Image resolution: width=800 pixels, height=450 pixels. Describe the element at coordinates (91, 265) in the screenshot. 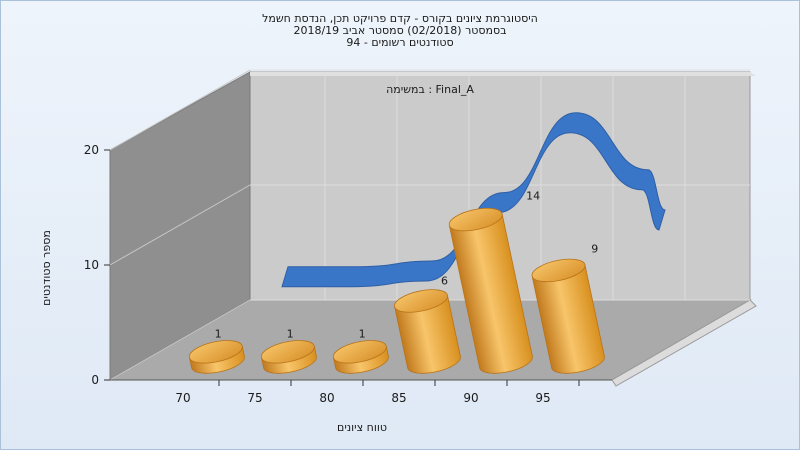

I see `y-tick-label: 10` at that location.